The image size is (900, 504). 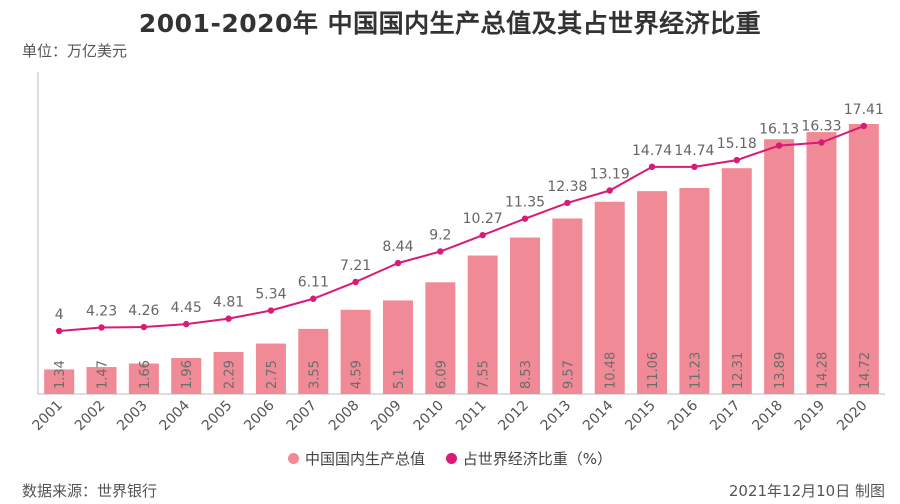 I want to click on share-point-label: 17.41, so click(x=864, y=110).